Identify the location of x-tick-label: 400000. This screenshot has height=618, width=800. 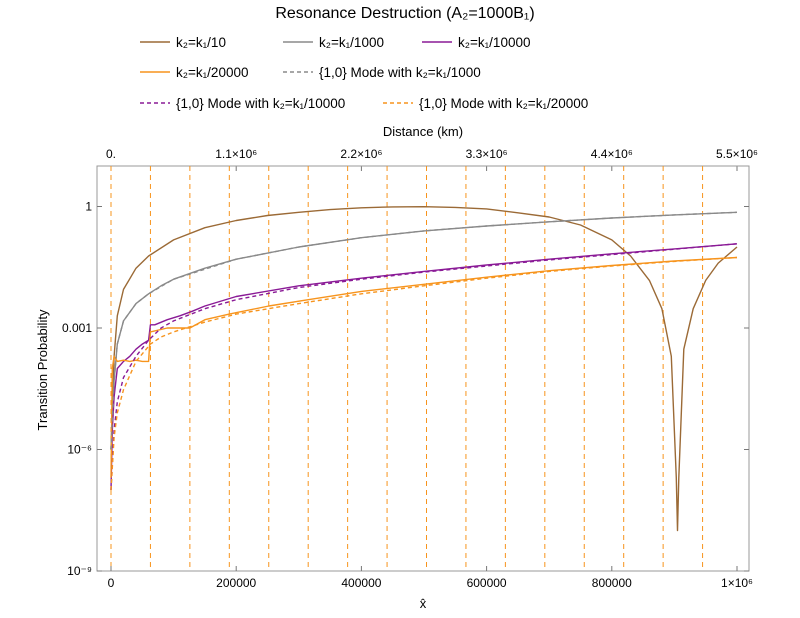
(361, 583).